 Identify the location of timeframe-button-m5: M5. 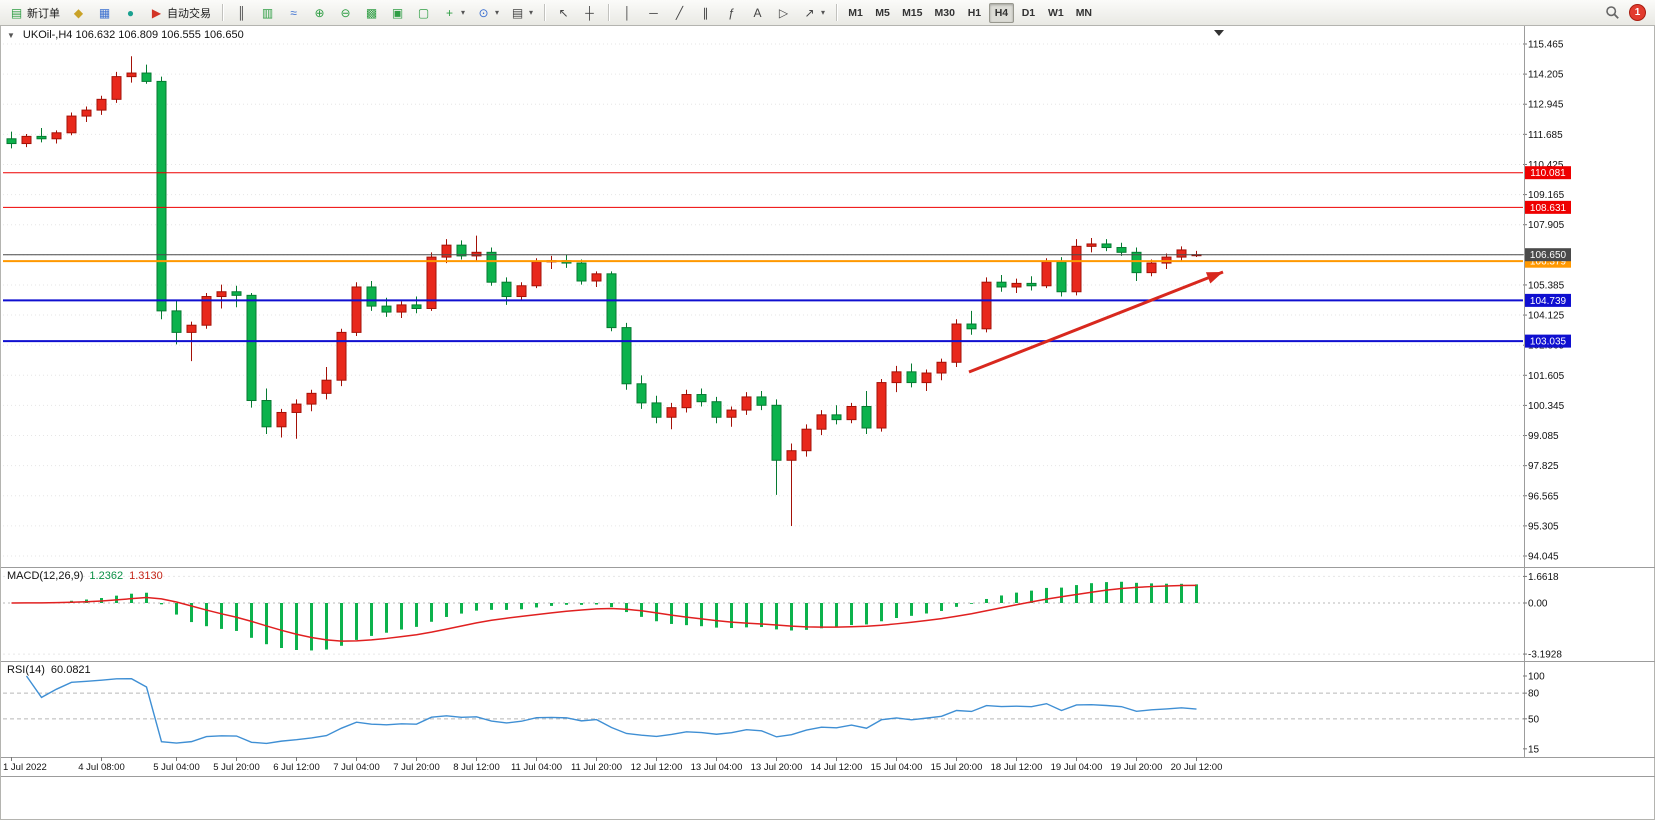
(882, 13).